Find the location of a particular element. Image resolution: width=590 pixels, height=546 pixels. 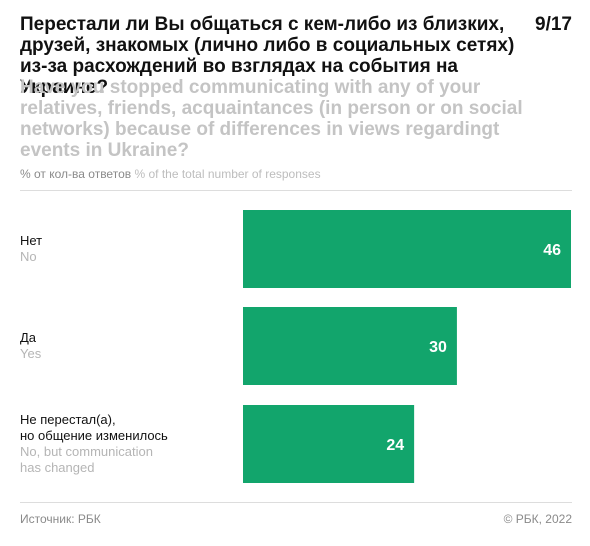

category-label-ru-1-0: Да is located at coordinates (28, 337).